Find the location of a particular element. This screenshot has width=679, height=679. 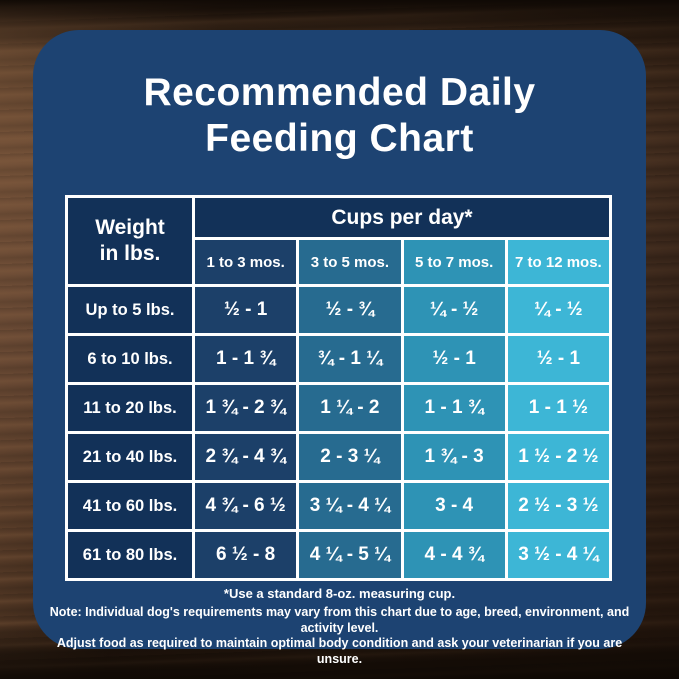

title-line-2: Feeding Chart is located at coordinates (339, 138).